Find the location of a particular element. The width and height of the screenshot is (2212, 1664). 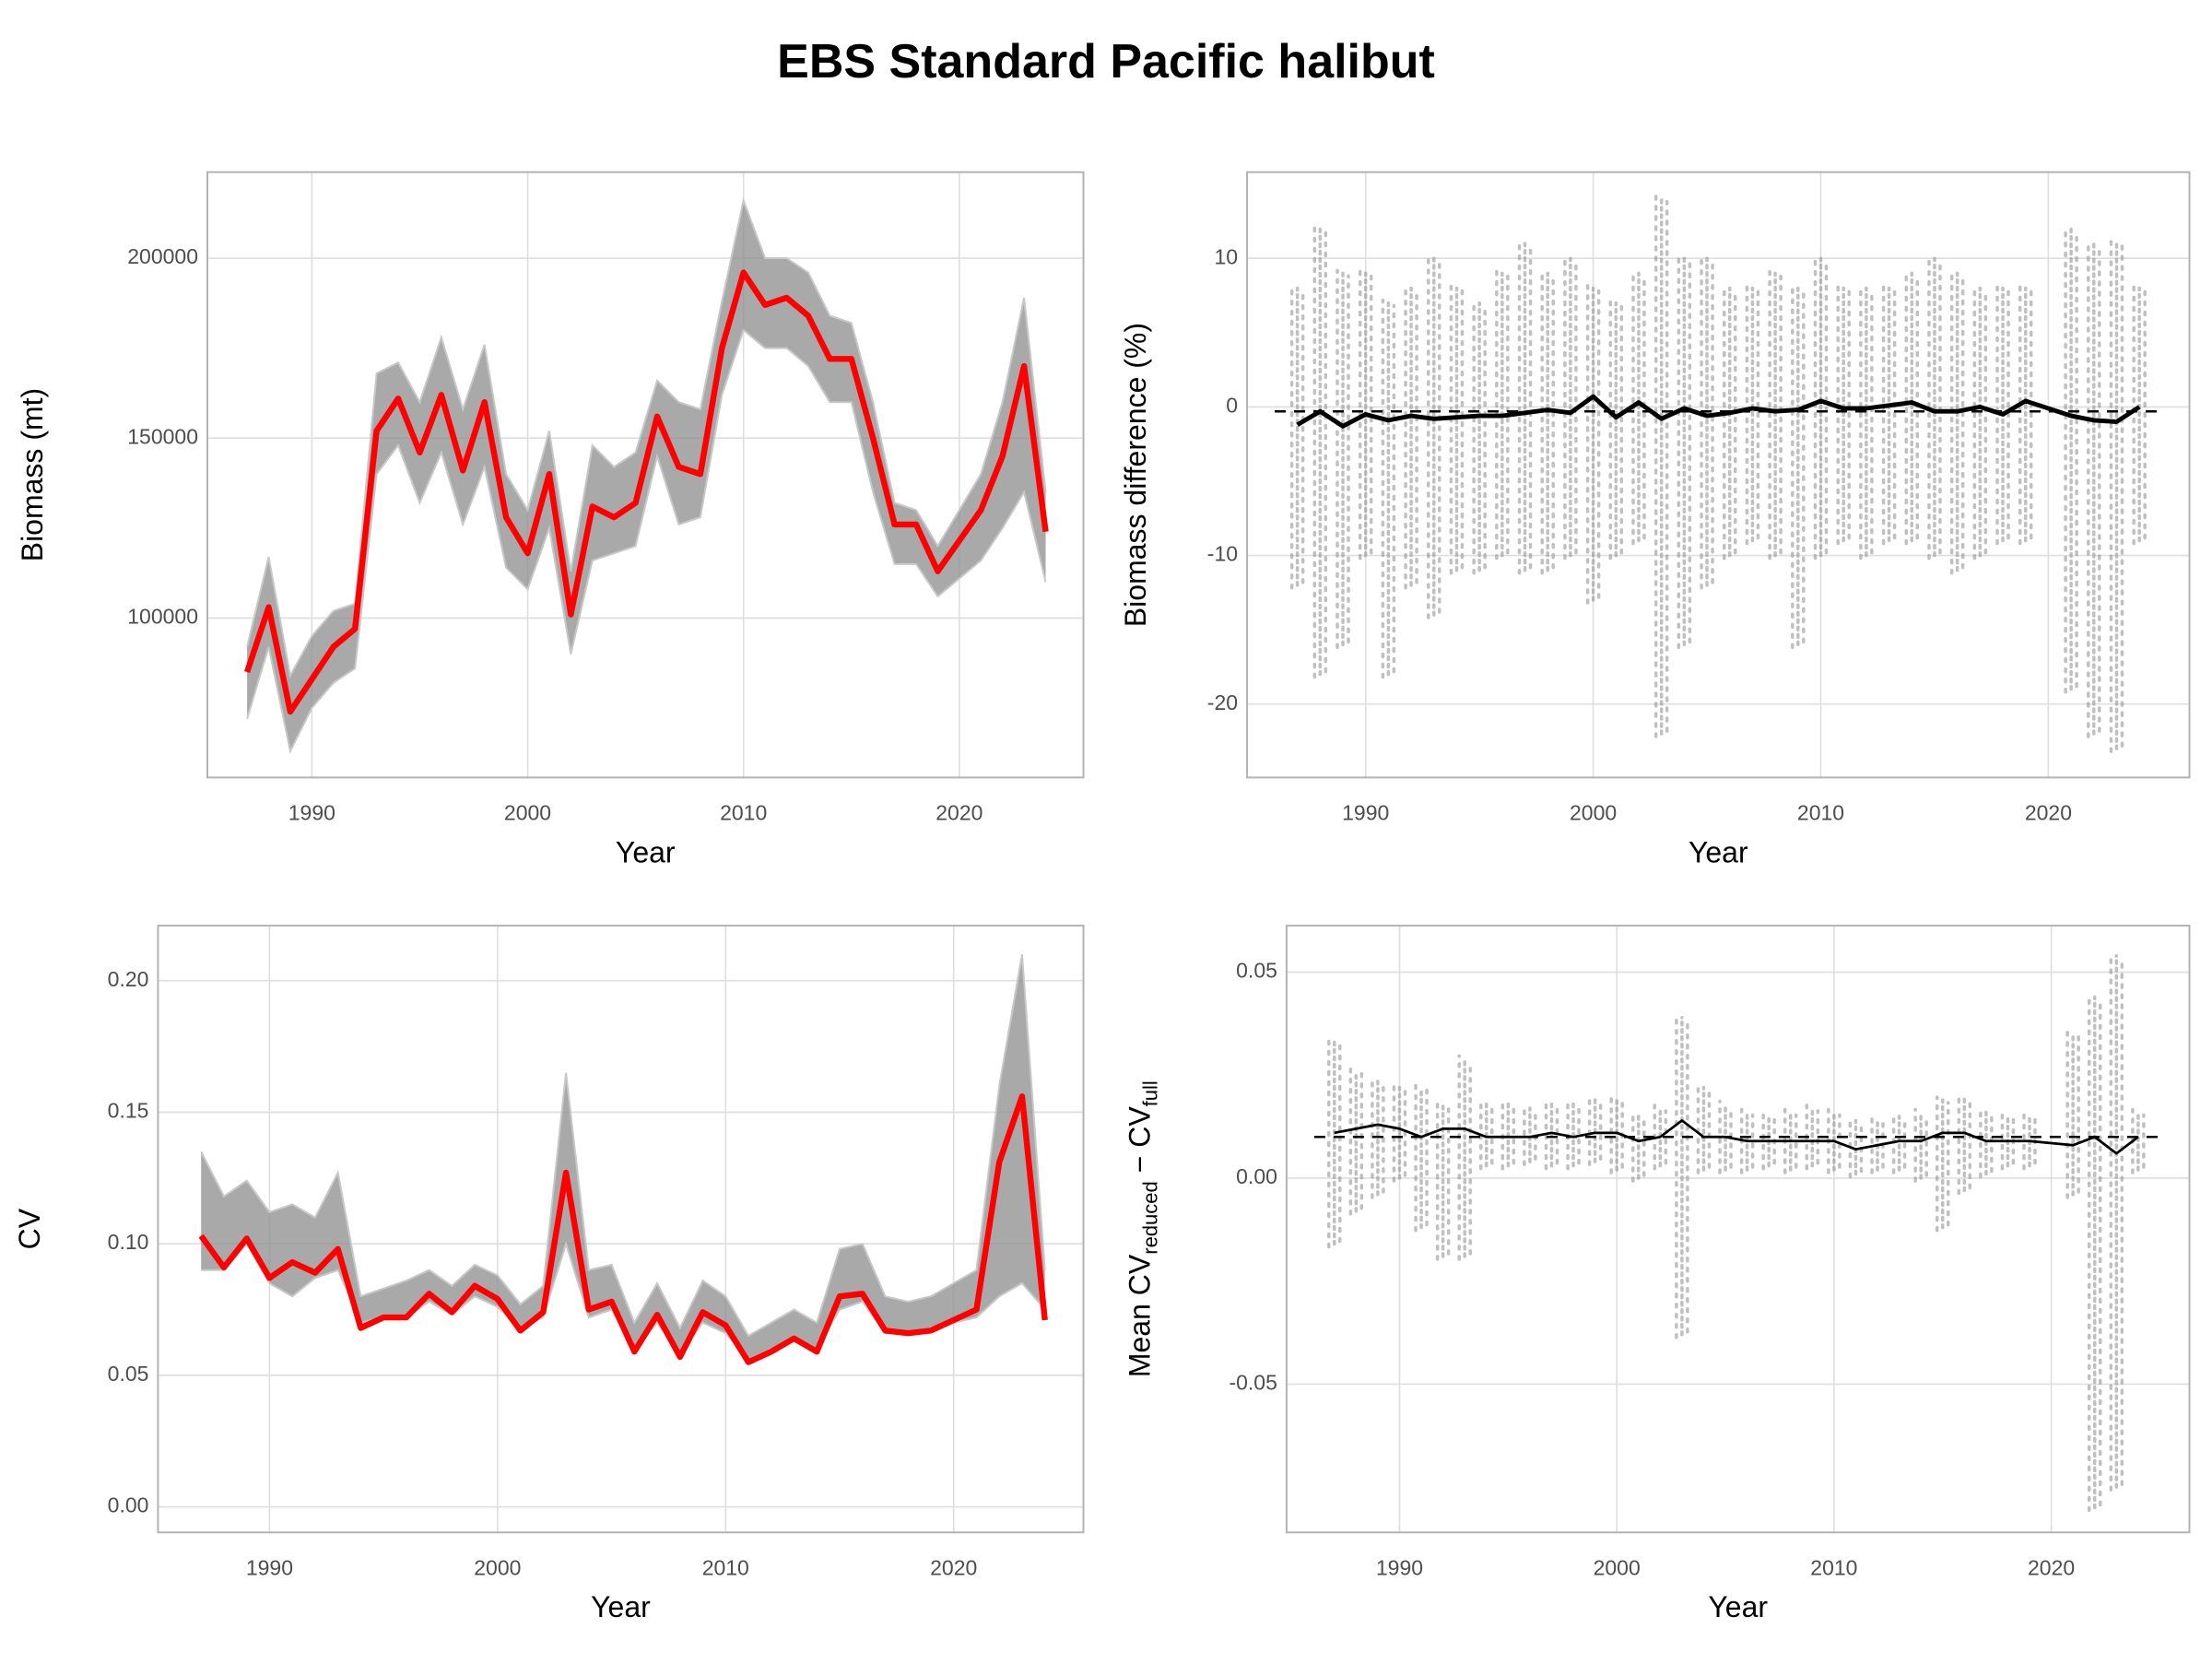

y-tick-label: 150000 is located at coordinates (162, 436).